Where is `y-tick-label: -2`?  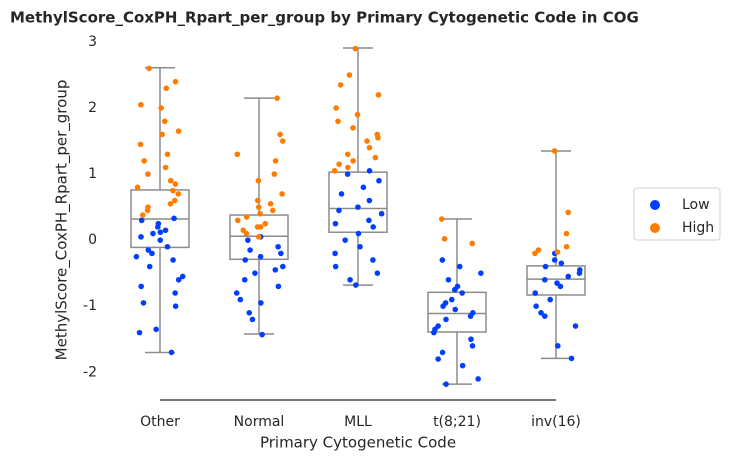
y-tick-label: -2 is located at coordinates (90, 372).